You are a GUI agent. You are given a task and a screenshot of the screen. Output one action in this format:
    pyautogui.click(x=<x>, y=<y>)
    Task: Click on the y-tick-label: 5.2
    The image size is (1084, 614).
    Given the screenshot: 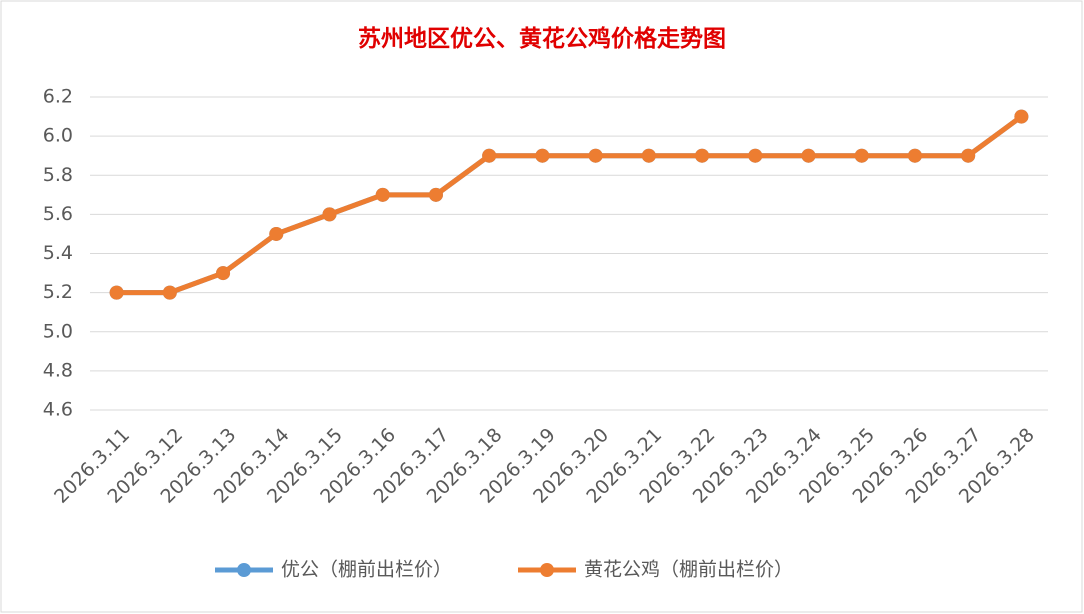 What is the action you would take?
    pyautogui.click(x=58, y=292)
    